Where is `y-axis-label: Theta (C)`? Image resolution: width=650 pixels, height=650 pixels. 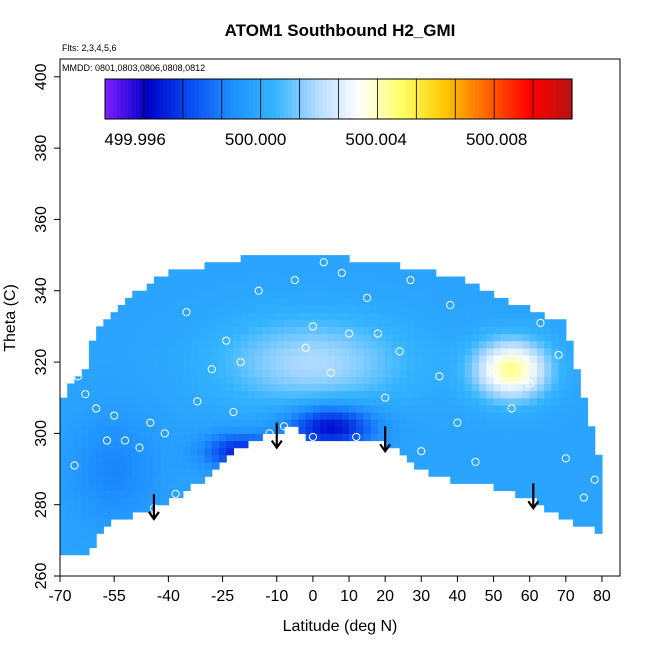 y-axis-label: Theta (C) is located at coordinates (10, 318).